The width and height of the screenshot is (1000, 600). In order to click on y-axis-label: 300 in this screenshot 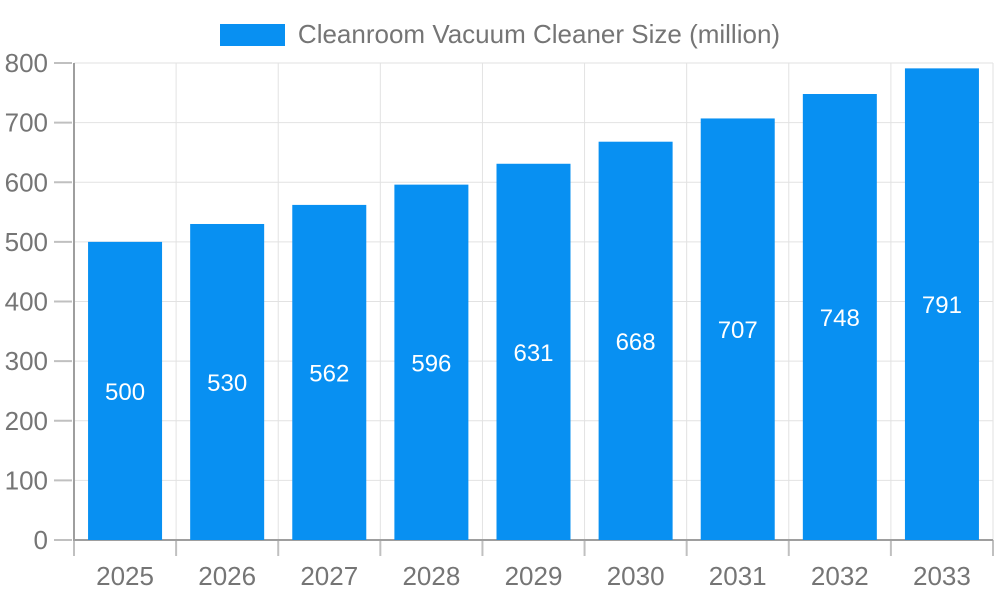, I will do `click(26, 361)`.